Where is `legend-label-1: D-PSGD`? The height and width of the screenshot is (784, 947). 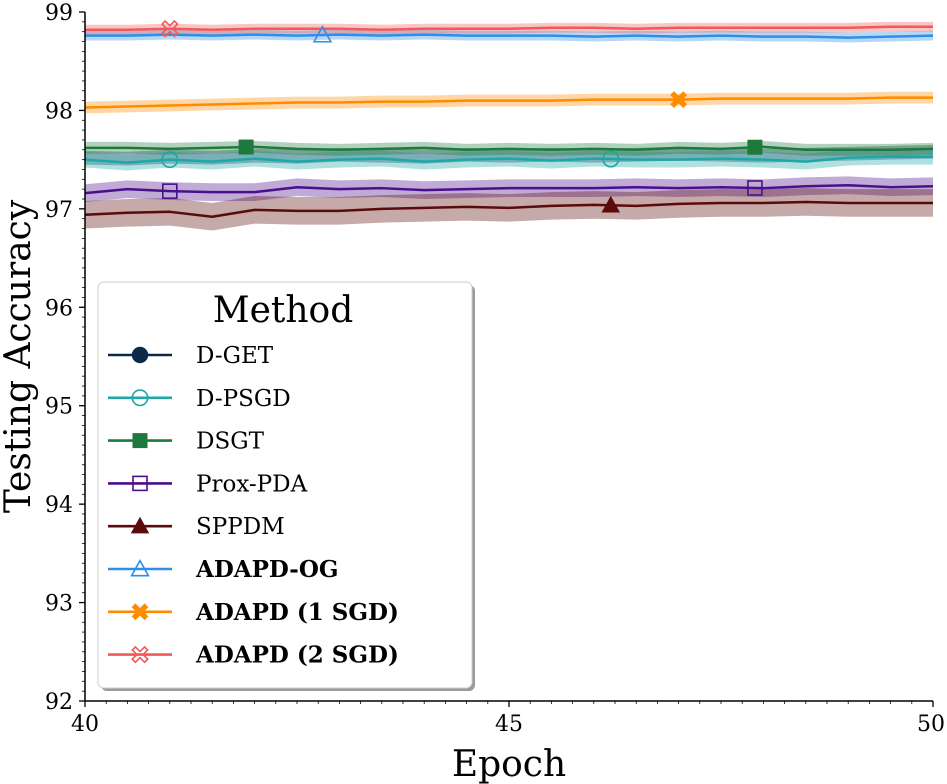
legend-label-1: D-PSGD is located at coordinates (243, 399).